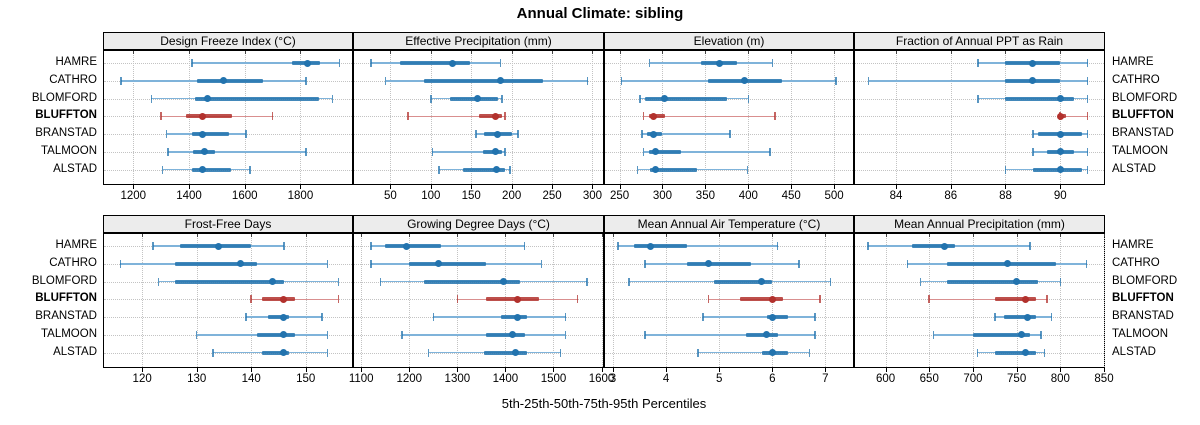 Image resolution: width=1200 pixels, height=425 pixels. What do you see at coordinates (228, 224) in the screenshot?
I see `panel-title: Frost-Free Days` at bounding box center [228, 224].